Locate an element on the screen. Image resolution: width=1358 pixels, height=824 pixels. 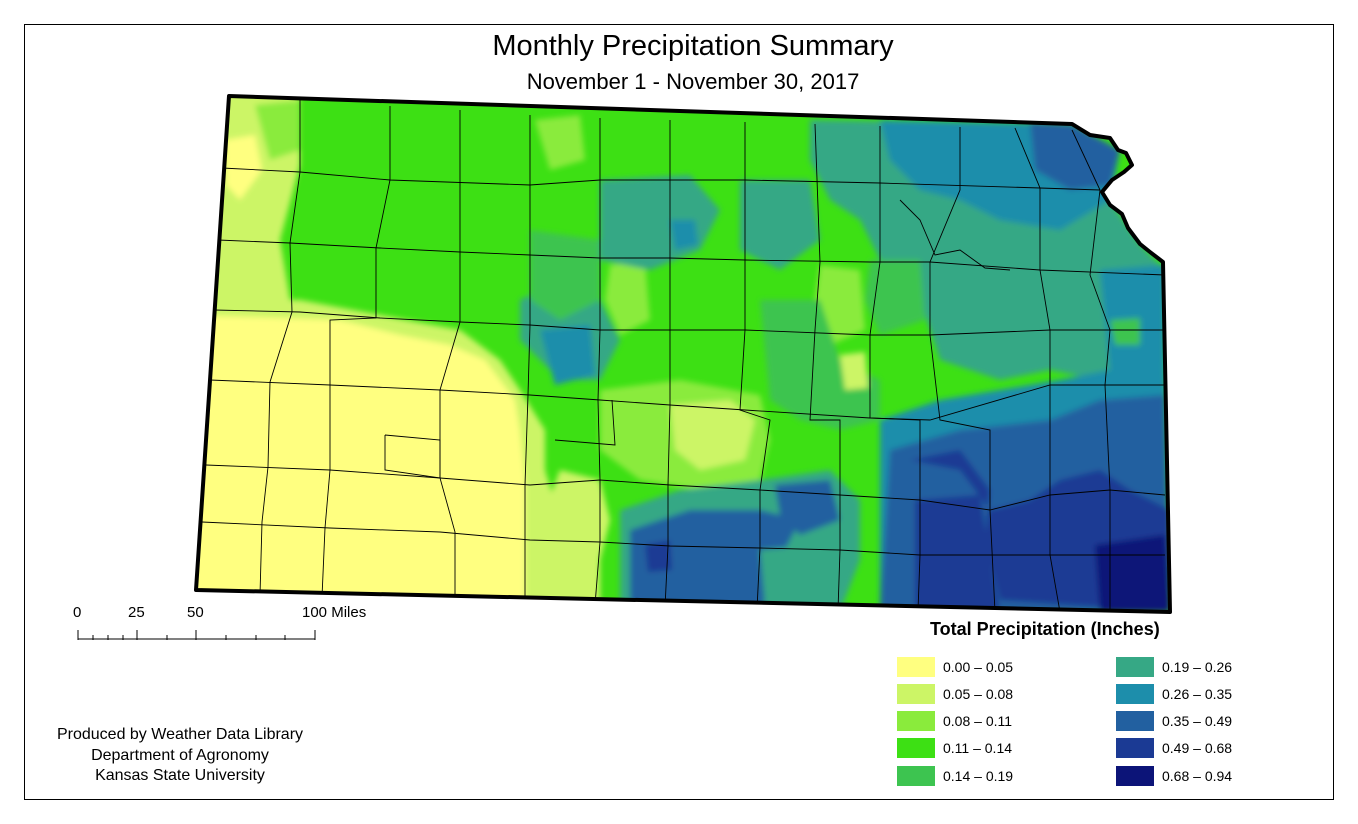
legend-label: 0.05 – 0.08 is located at coordinates (978, 694).